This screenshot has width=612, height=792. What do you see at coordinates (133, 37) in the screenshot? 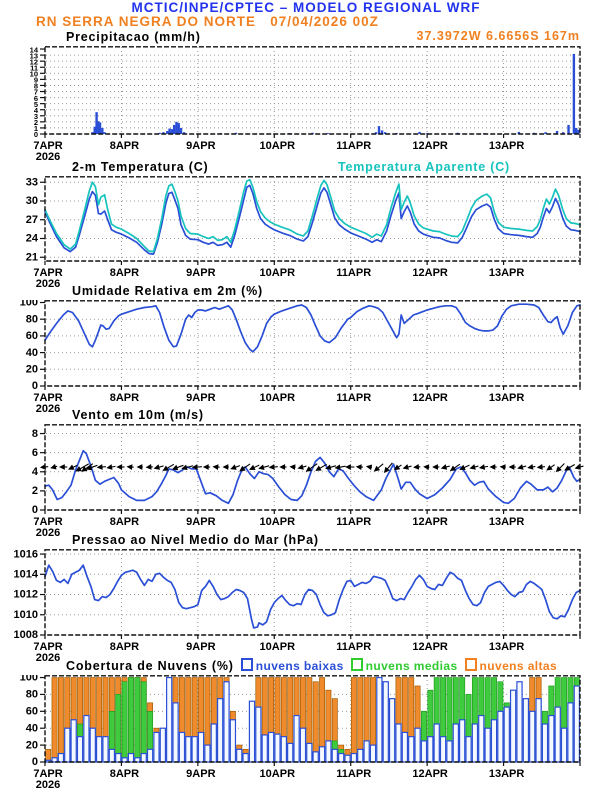
I see `precipitation-title: Precipitacao (mm/h)` at bounding box center [133, 37].